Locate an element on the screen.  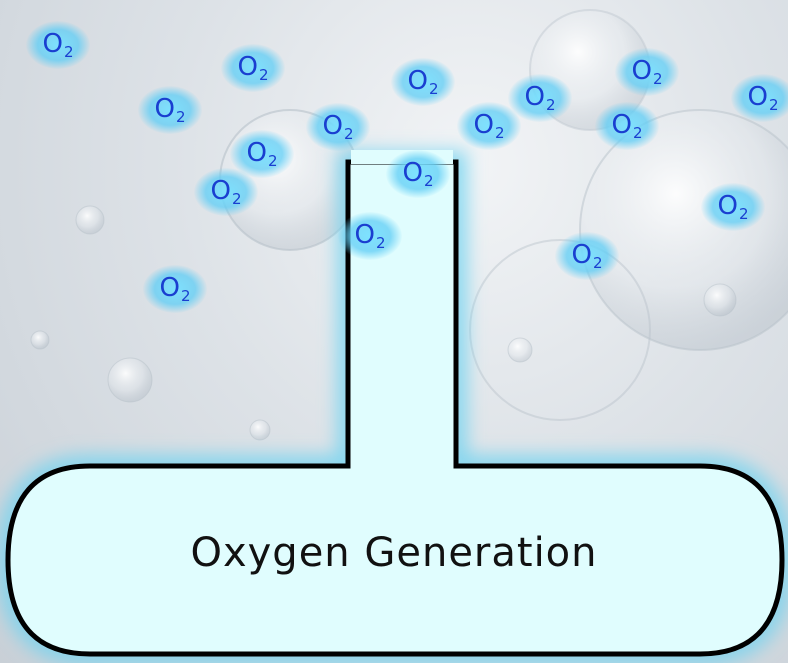
oxygen-generation-label: Oxygen Generation is located at coordinates (394, 553).